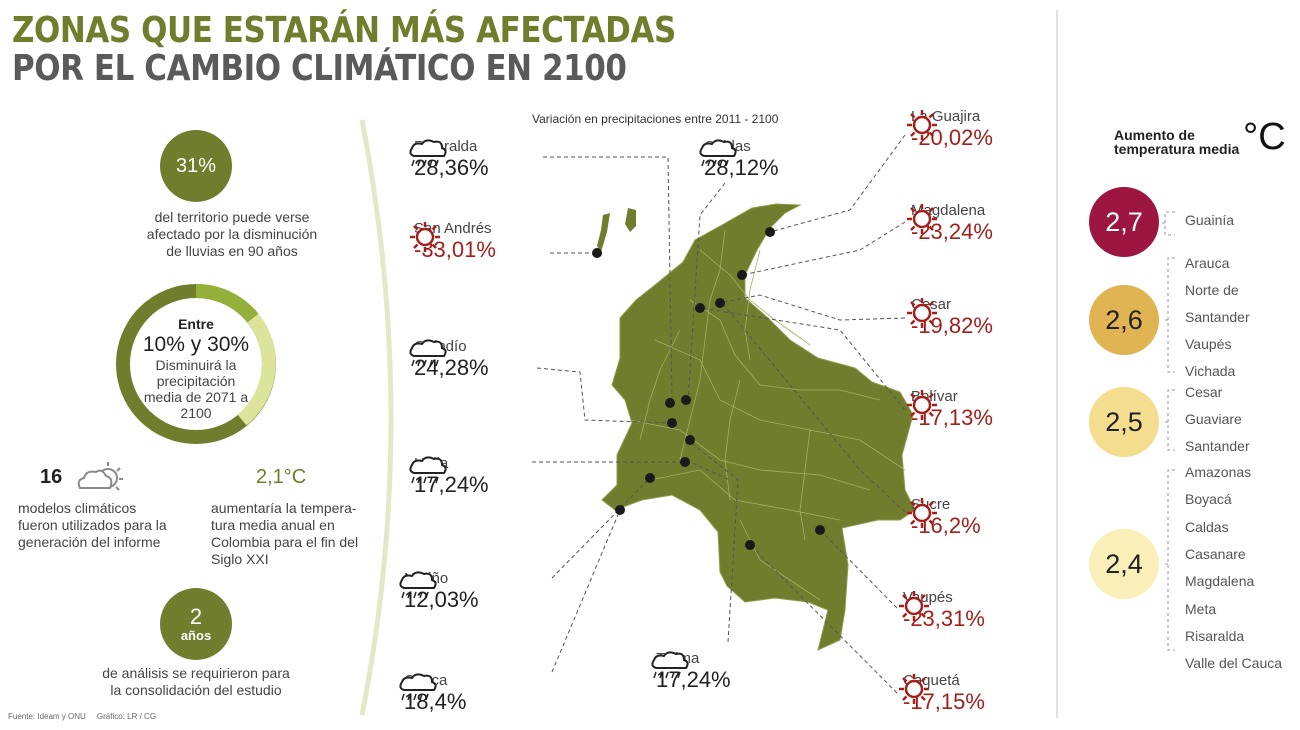 Image resolution: width=1300 pixels, height=730 pixels. Describe the element at coordinates (630, 220) in the screenshot. I see `providencia-island` at that location.